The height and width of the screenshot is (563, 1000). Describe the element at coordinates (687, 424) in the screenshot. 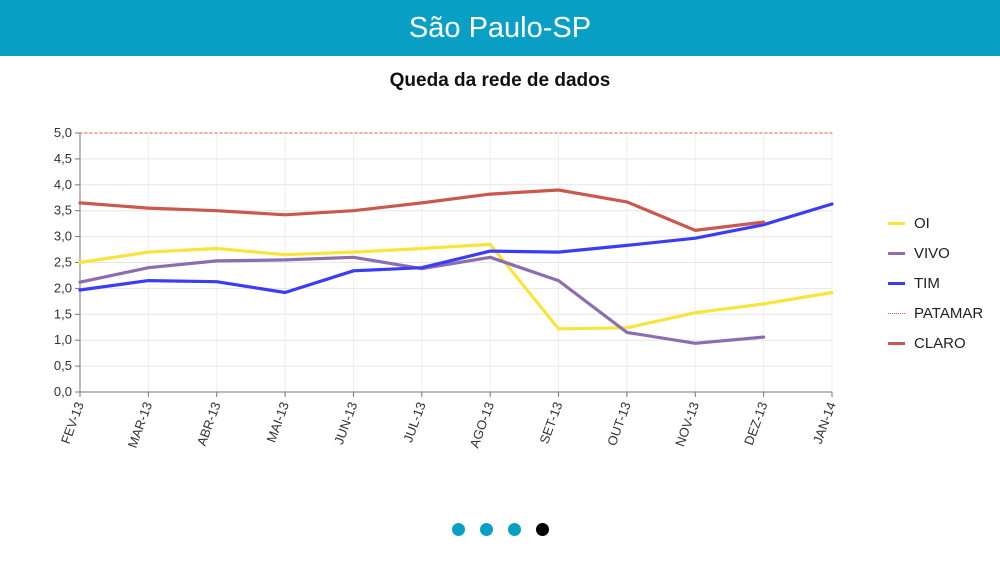

I see `x-tick-label: NOV-13` at that location.